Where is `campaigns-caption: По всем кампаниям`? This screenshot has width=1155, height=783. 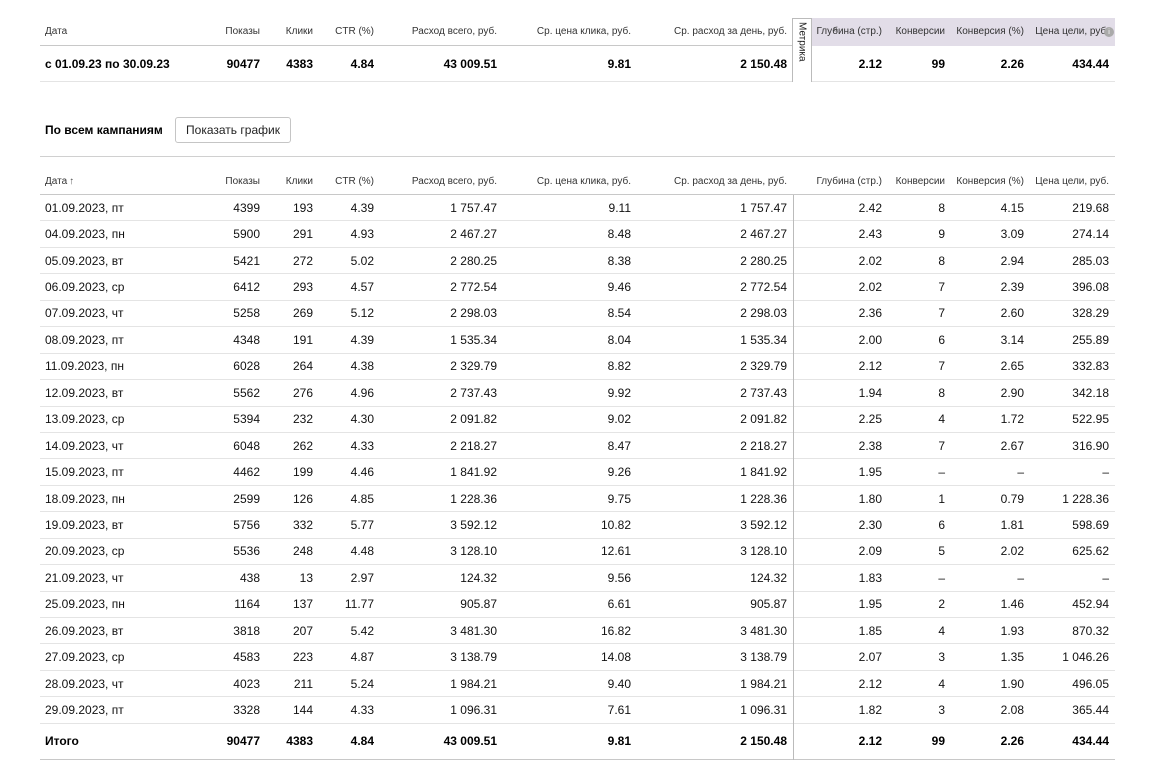
campaigns-caption: По всем кампаниям is located at coordinates (104, 130).